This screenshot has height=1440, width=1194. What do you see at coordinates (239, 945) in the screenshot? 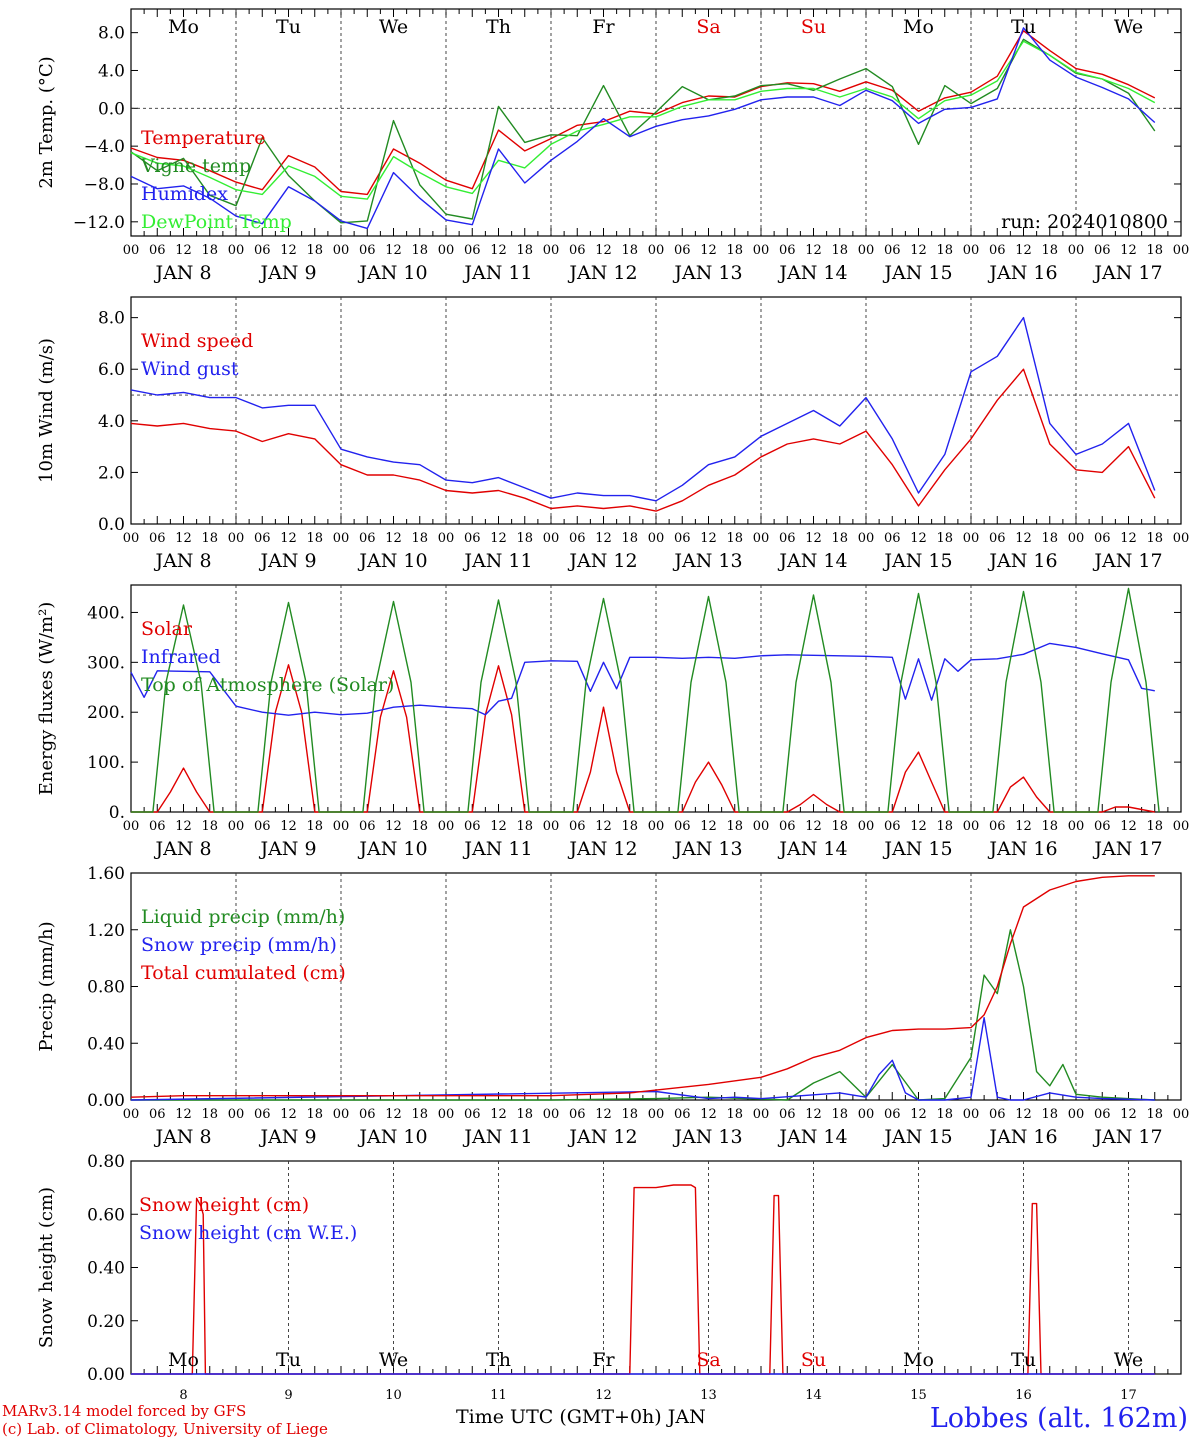
I see `legend-entry: Snow precip (mm/h)` at bounding box center [239, 945].